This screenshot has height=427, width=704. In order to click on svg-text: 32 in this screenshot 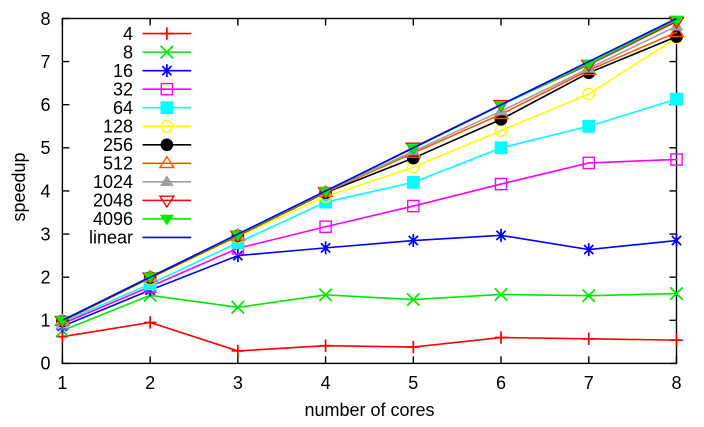, I will do `click(123, 89)`.